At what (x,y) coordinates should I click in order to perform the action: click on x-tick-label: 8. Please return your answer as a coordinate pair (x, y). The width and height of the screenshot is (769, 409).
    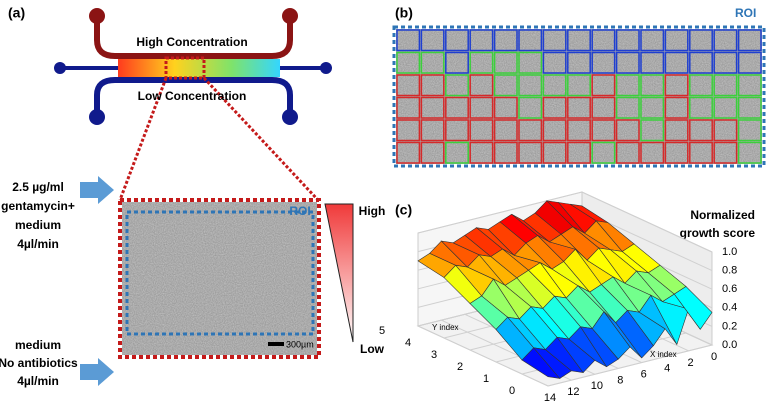
    Looking at the image, I should click on (620, 380).